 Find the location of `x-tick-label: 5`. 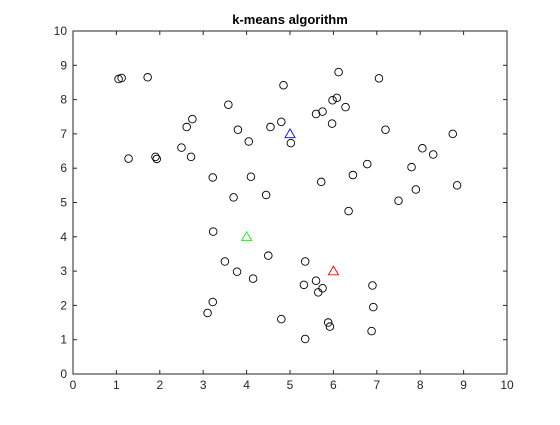

x-tick-label: 5 is located at coordinates (290, 385).